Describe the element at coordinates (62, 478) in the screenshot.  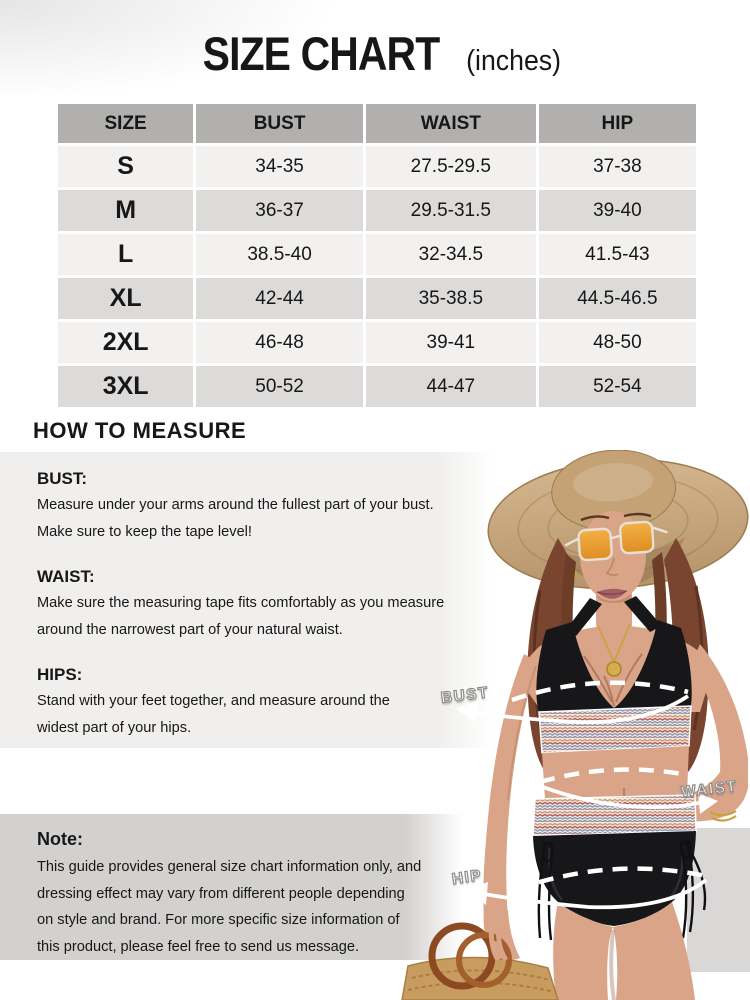
I see `measure-section-label: BUST:` at that location.